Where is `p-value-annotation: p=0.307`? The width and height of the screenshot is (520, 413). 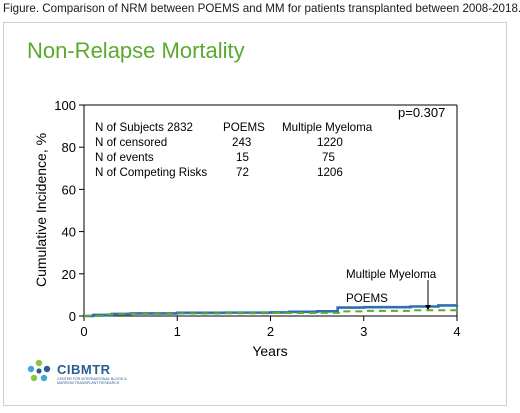 p-value-annotation: p=0.307 is located at coordinates (421, 112).